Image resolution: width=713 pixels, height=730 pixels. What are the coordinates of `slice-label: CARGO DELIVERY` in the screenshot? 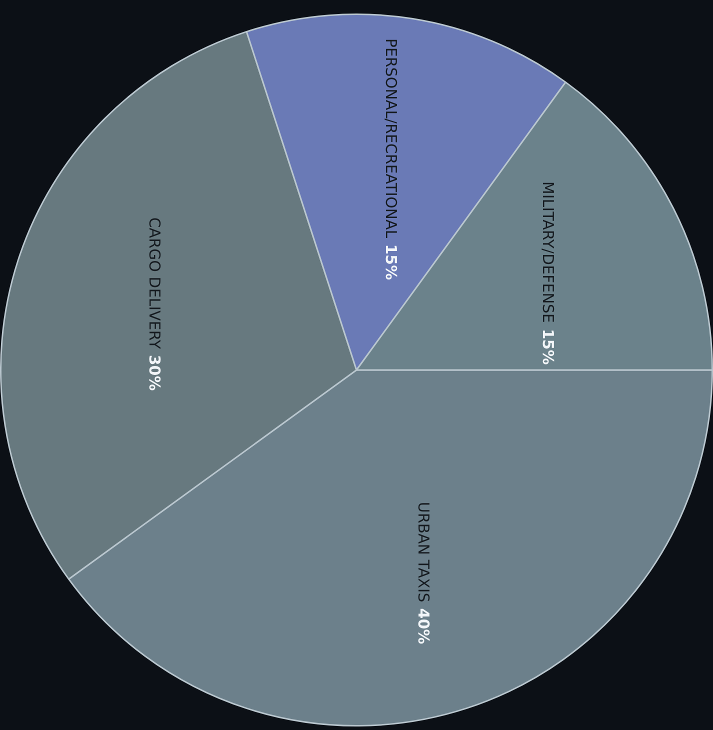 It's located at (155, 283).